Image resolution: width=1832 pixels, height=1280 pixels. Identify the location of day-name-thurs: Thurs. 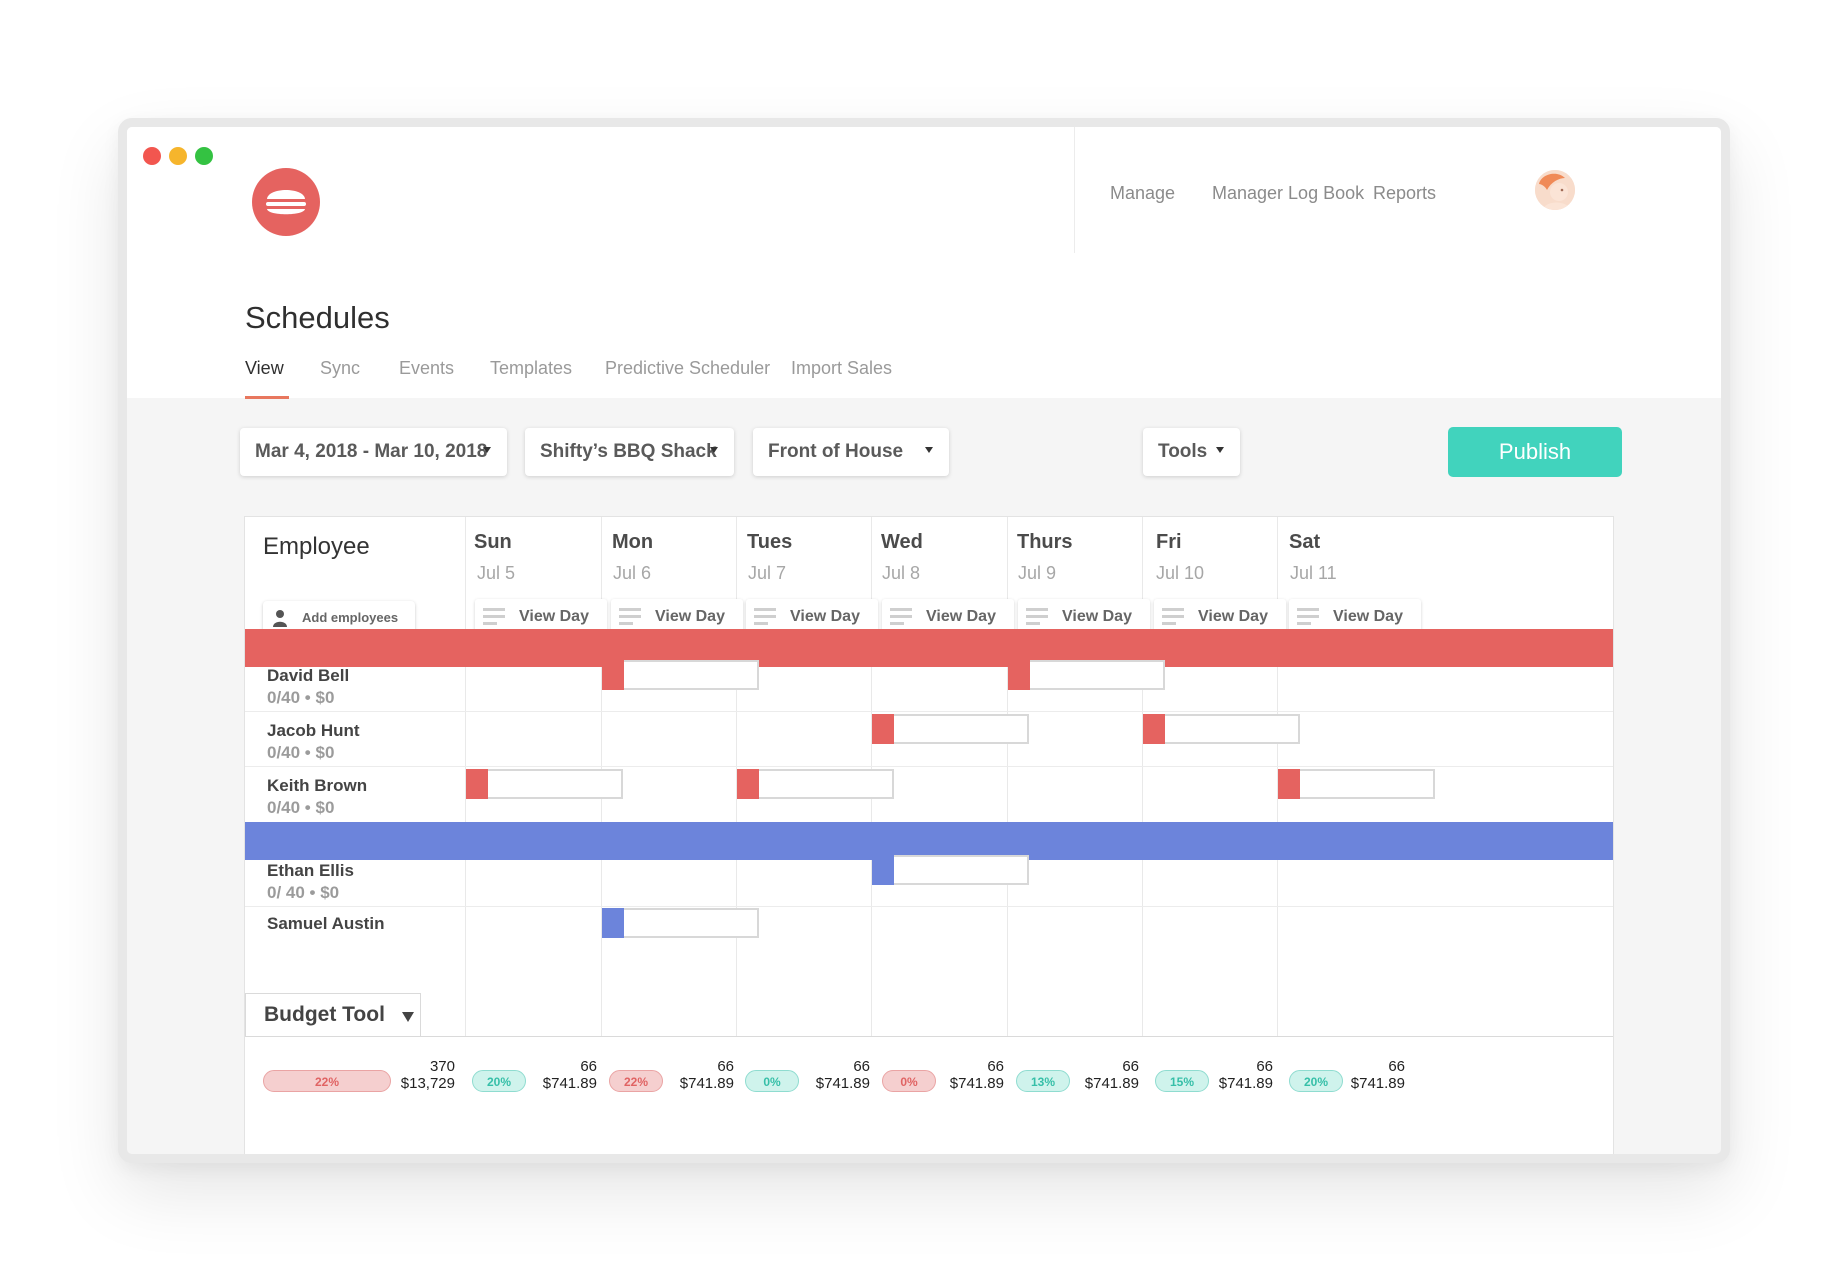
(1045, 542).